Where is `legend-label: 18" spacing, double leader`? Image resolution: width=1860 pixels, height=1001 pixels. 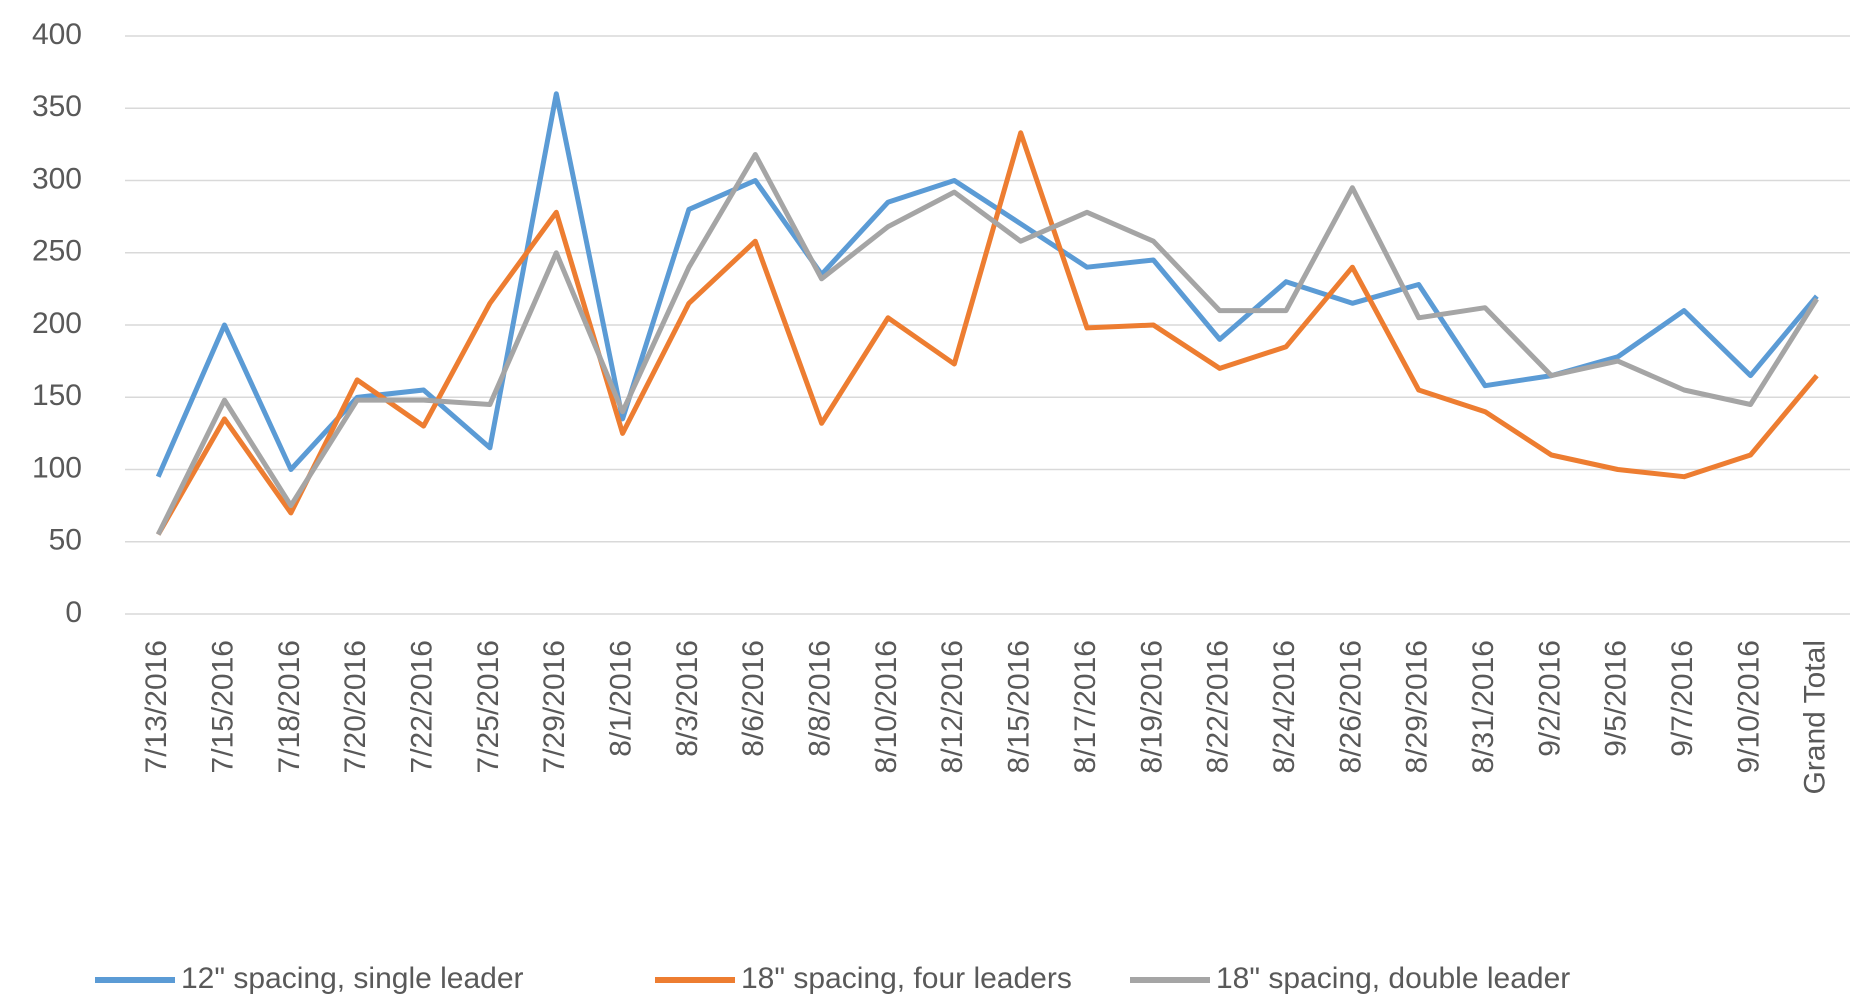 legend-label: 18" spacing, double leader is located at coordinates (1393, 978).